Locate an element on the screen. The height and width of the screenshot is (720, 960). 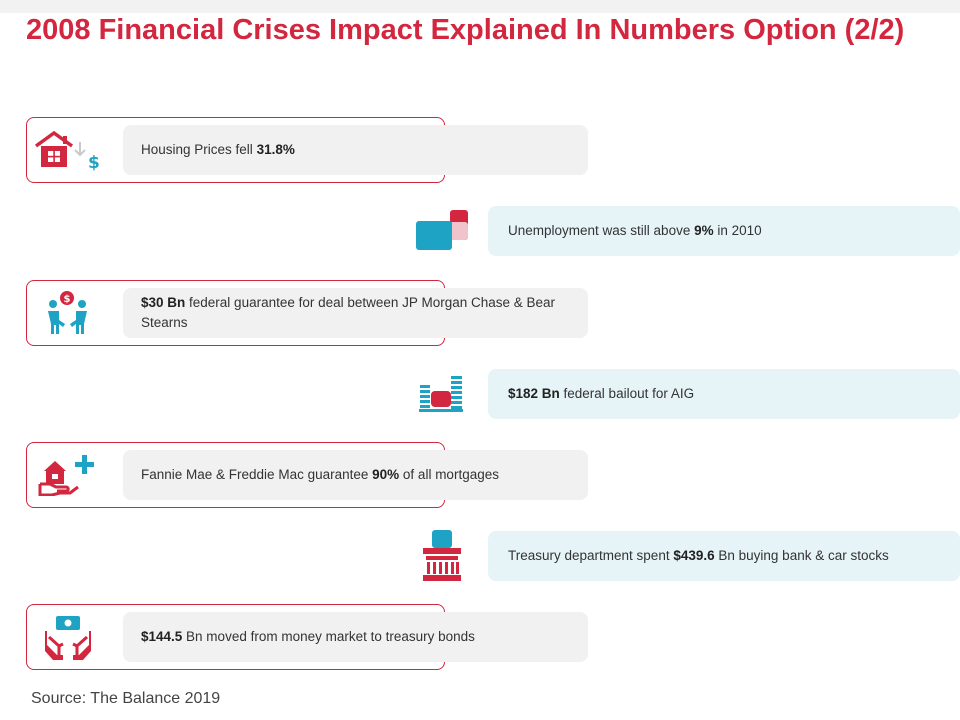
stat-text-4: $182 Bn federal bailout for AIG is located at coordinates (601, 393).